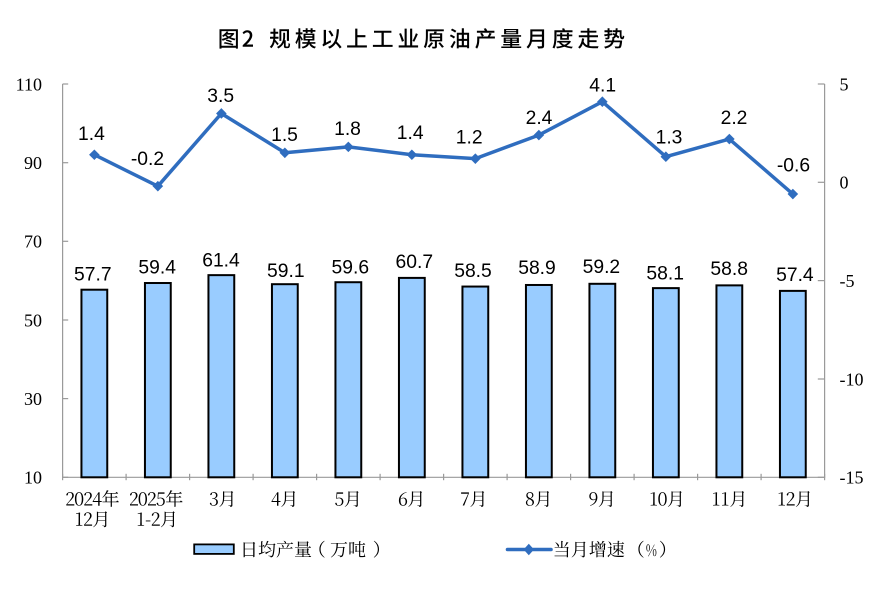 The image size is (891, 607). Describe the element at coordinates (284, 135) in the screenshot. I see `svg-text: 1.5` at that location.